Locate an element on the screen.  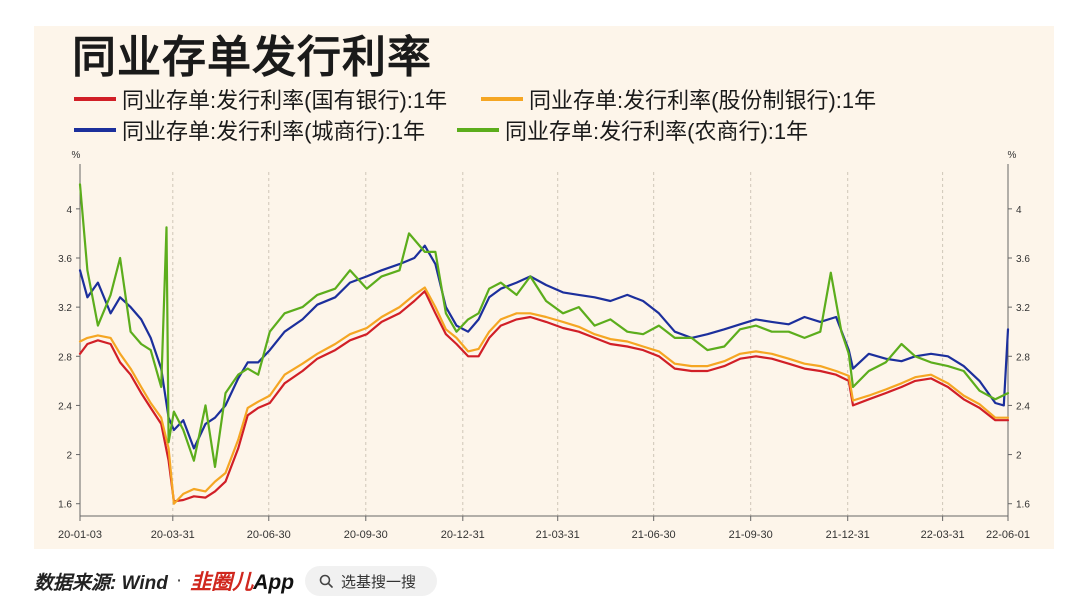
y-tick-label-right: 4 is located at coordinates (1019, 210).